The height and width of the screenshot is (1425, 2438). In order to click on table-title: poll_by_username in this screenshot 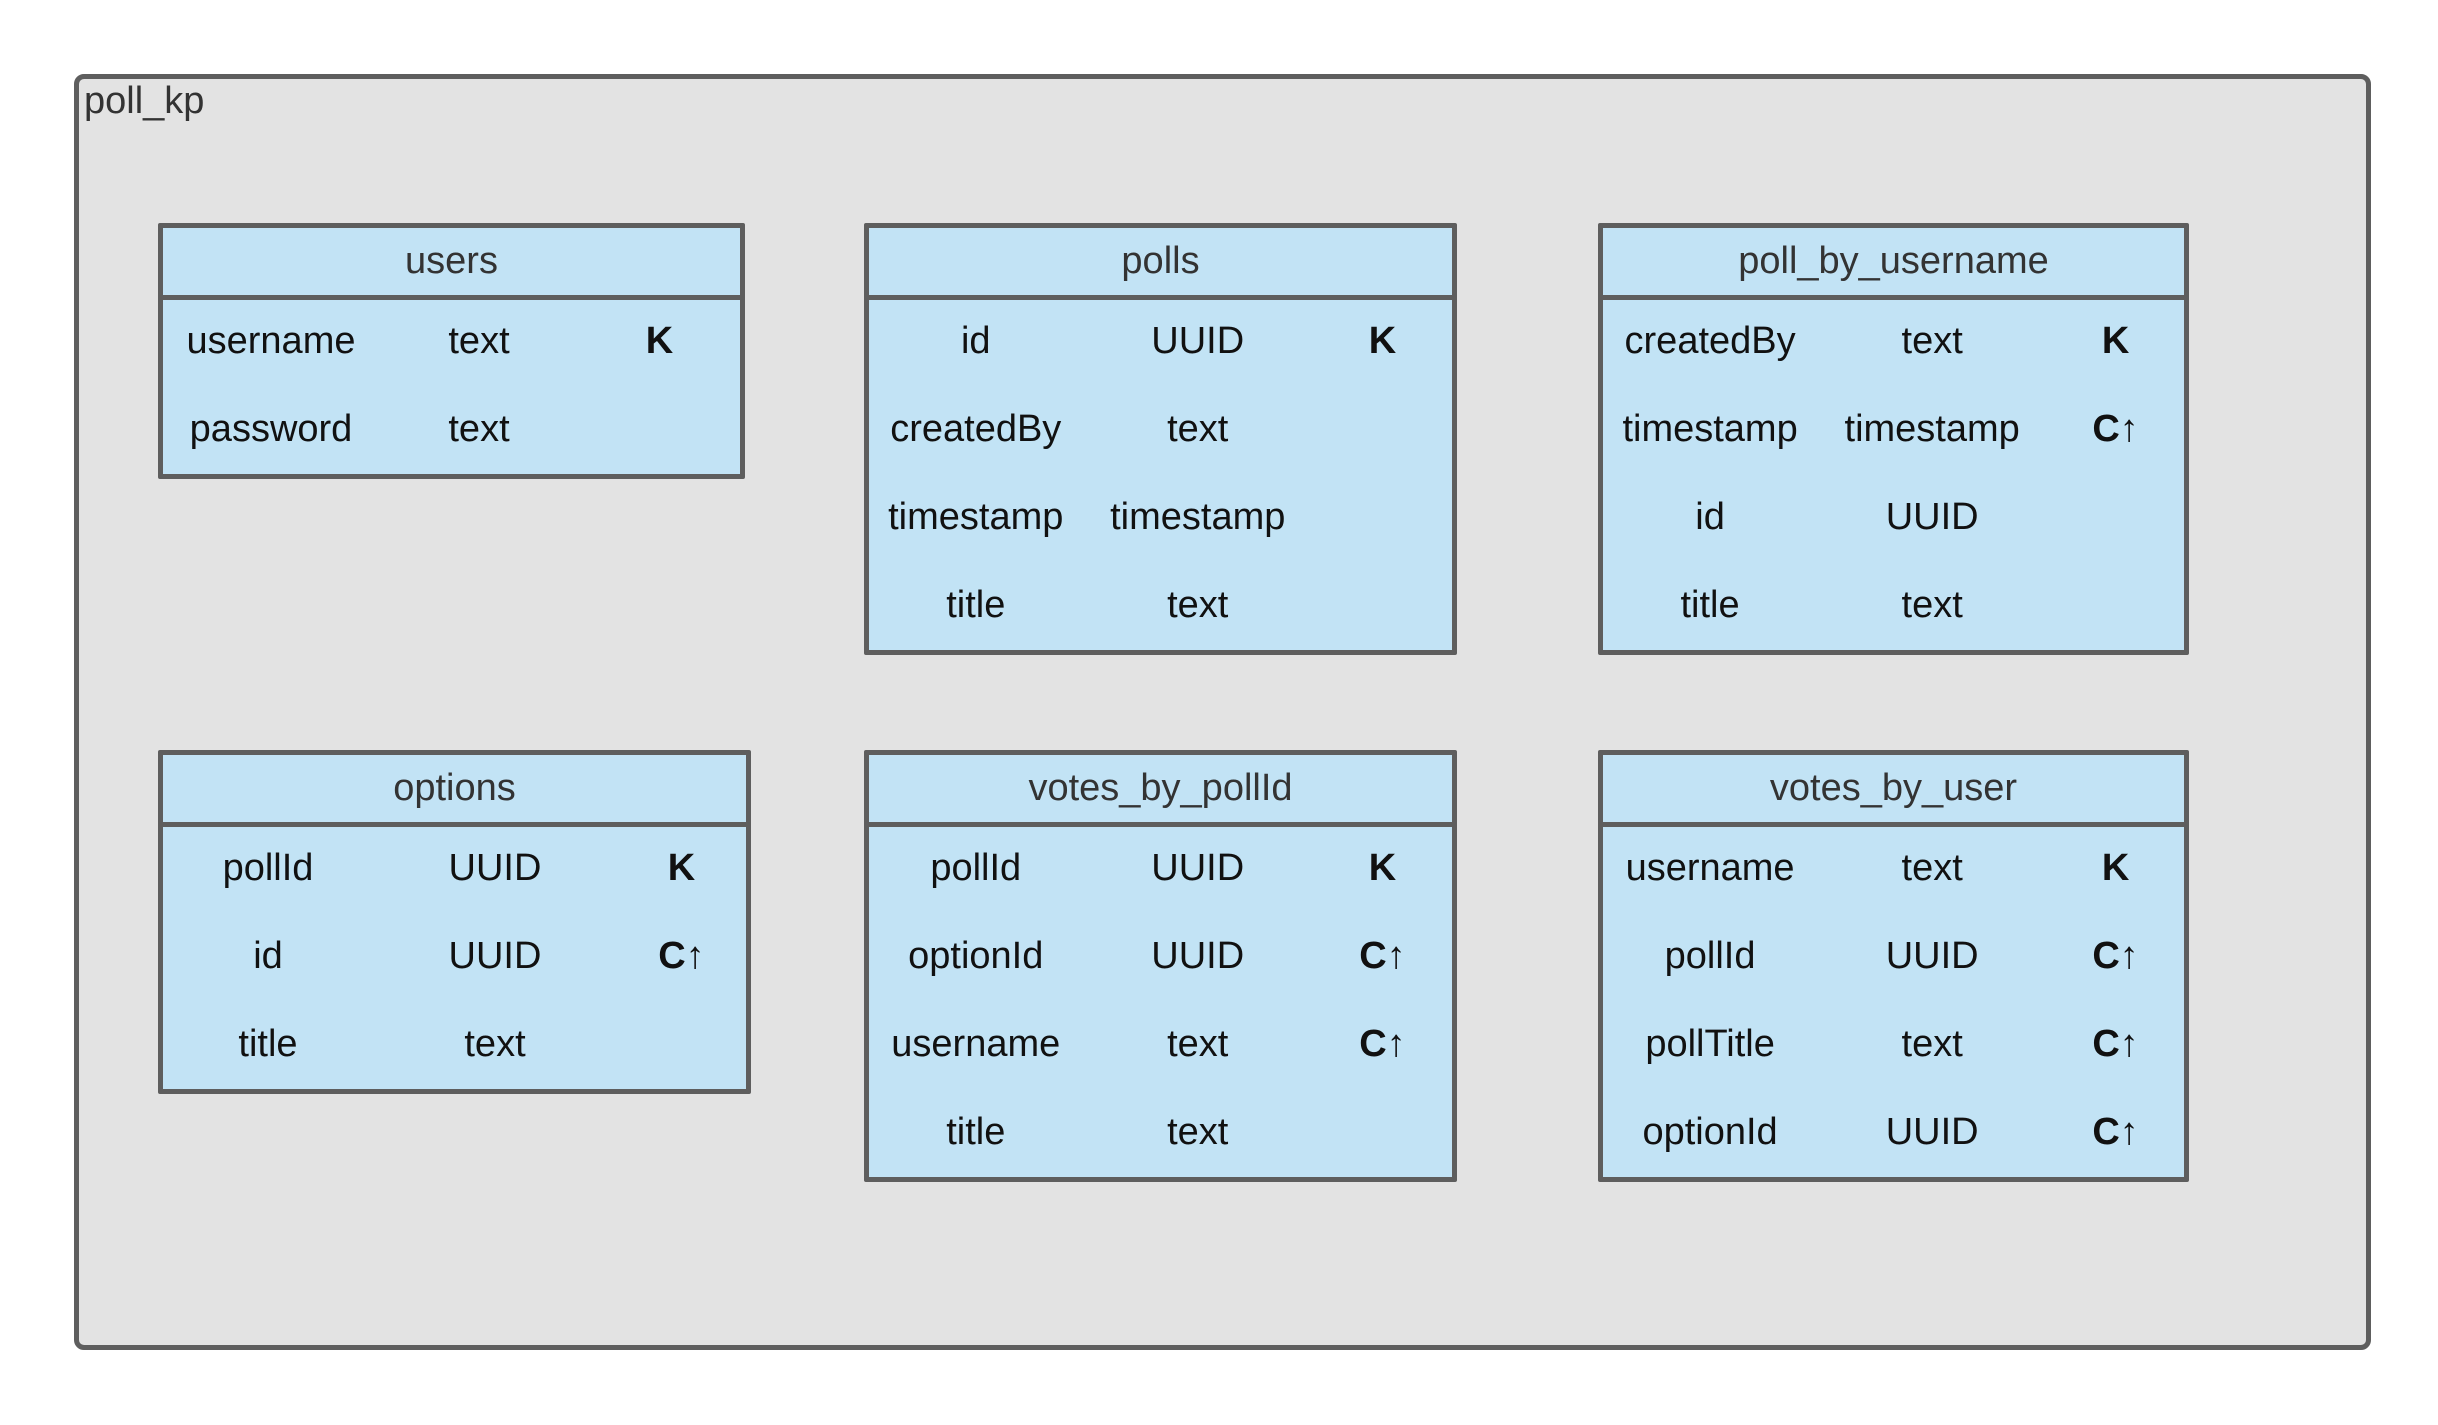, I will do `click(1893, 264)`.